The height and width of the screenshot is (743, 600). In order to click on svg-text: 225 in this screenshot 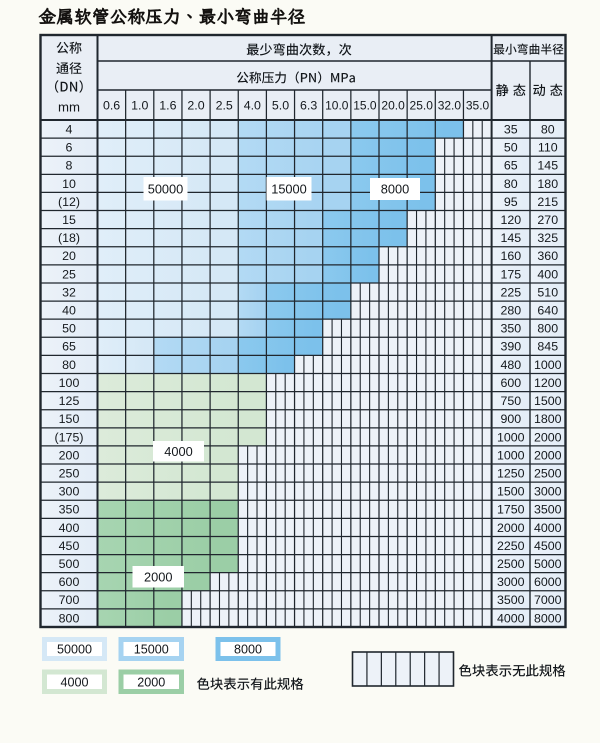, I will do `click(510, 292)`.